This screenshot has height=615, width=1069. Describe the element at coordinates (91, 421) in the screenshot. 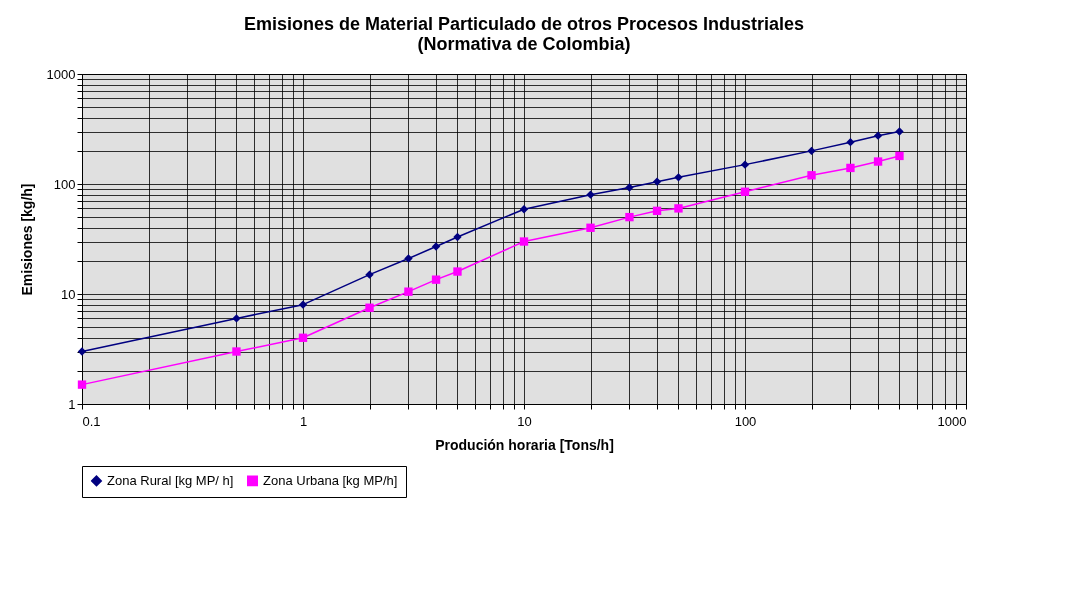

I see `x-tick-label: 0.1` at that location.